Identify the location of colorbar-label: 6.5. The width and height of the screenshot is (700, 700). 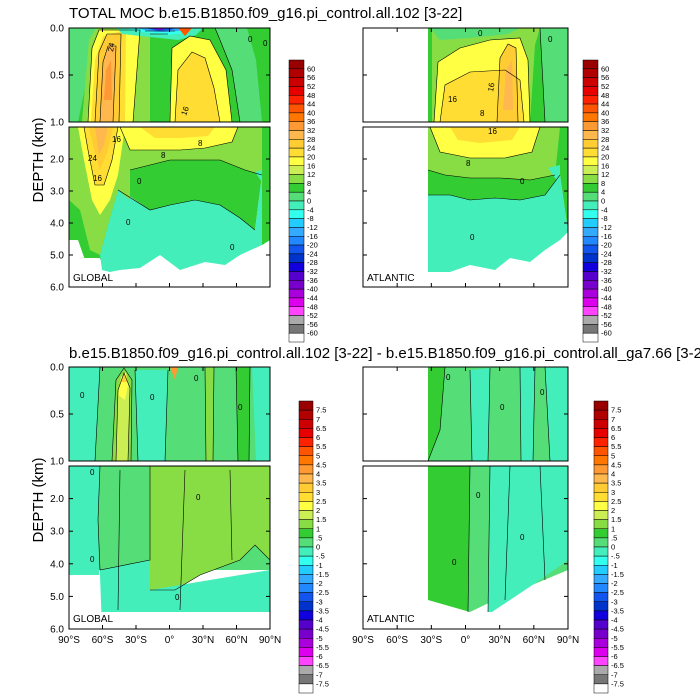
(616, 428).